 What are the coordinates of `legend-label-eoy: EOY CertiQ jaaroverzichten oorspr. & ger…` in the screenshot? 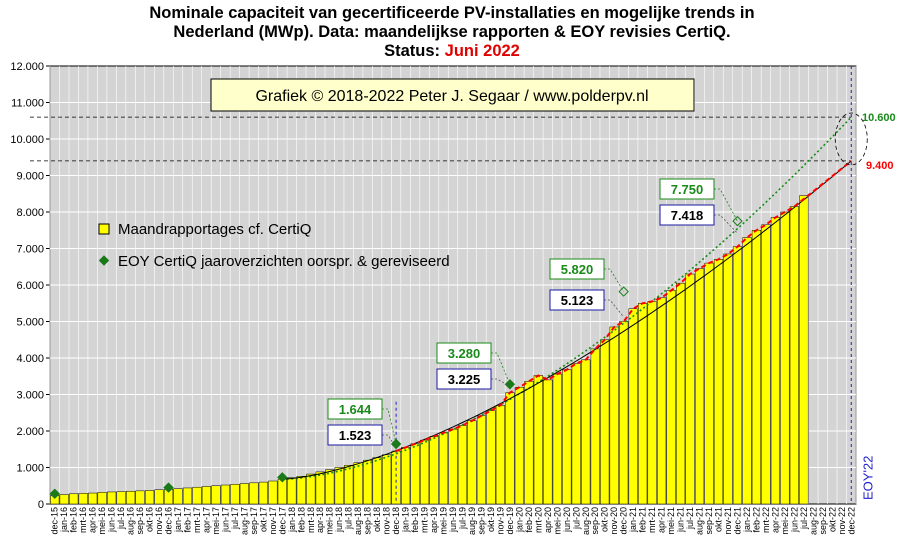 It's located at (284, 261).